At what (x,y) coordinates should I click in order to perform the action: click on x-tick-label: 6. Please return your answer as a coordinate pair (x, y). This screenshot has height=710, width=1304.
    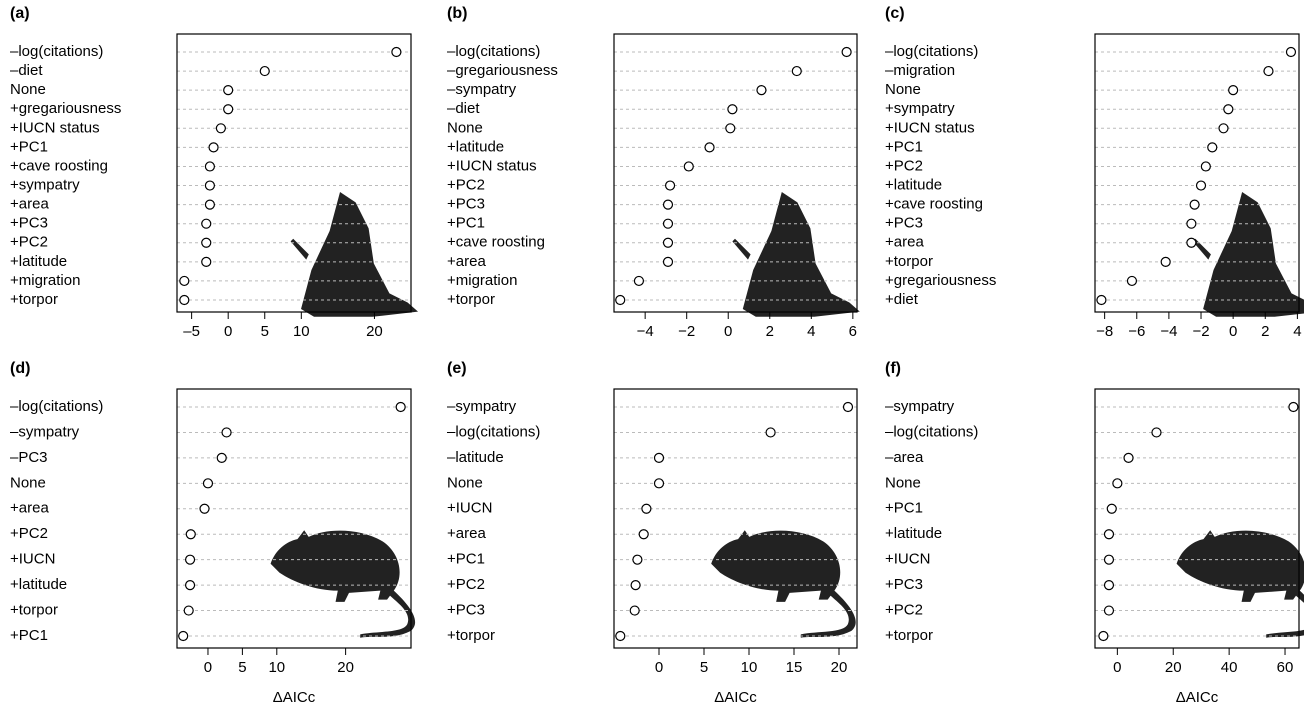
    Looking at the image, I should click on (853, 331).